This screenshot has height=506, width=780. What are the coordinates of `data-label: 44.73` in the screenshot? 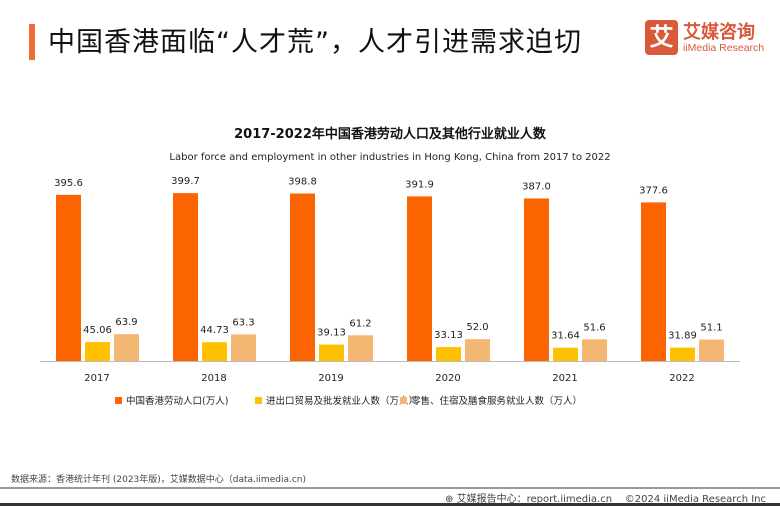 It's located at (214, 330).